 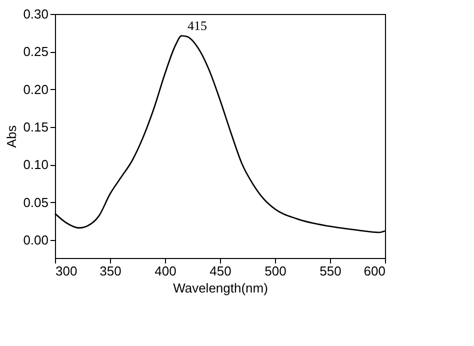 What do you see at coordinates (35, 240) in the screenshot?
I see `y-tick-label: 0.00` at bounding box center [35, 240].